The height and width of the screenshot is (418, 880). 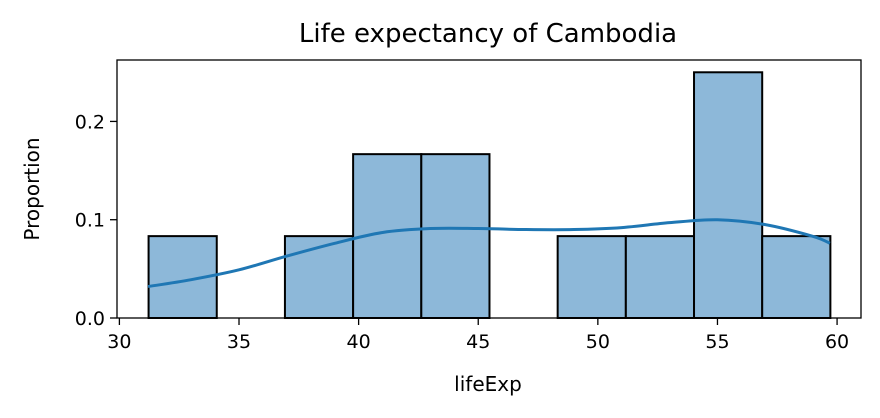 What do you see at coordinates (488, 34) in the screenshot?
I see `chart-title: Life expectancy of Cambodia` at bounding box center [488, 34].